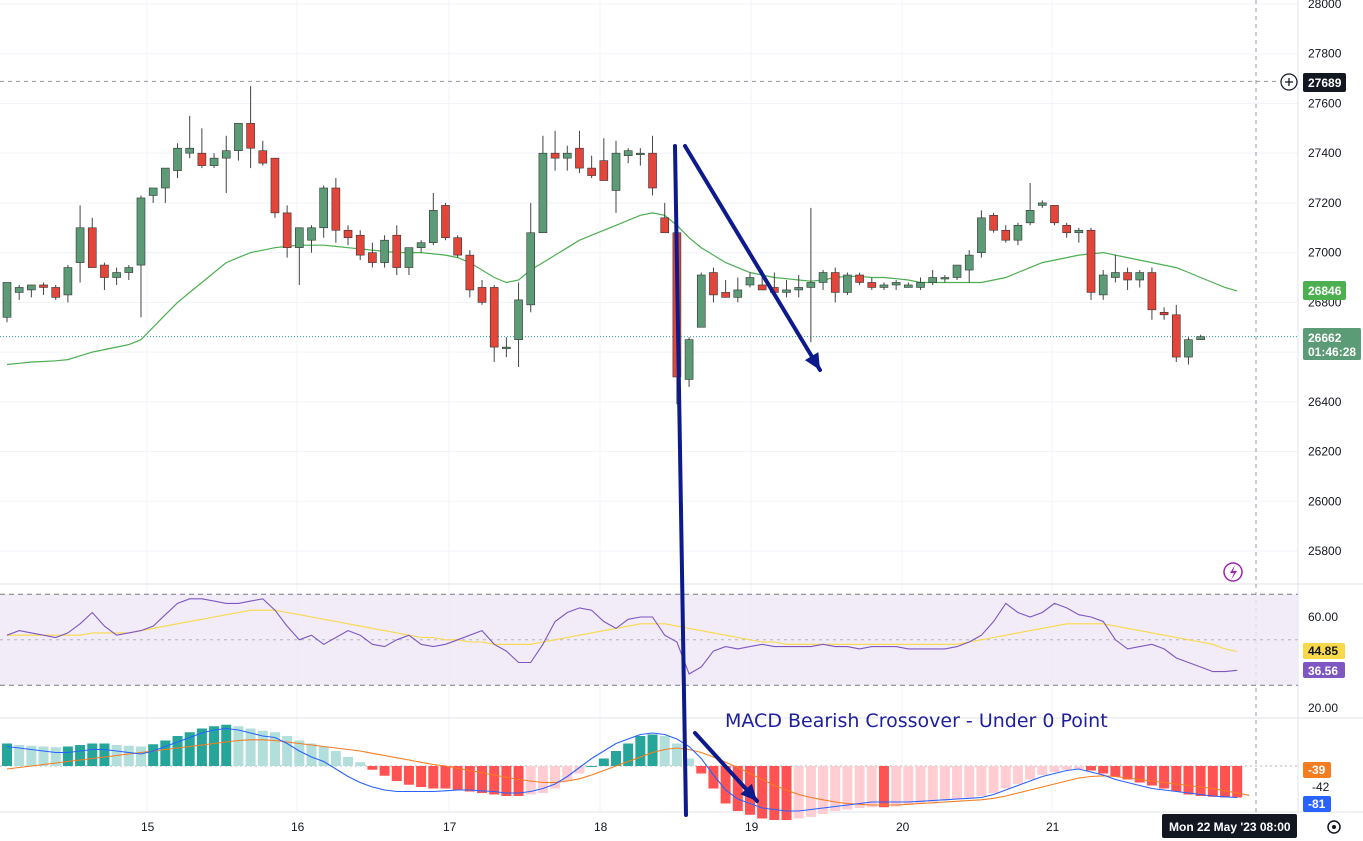 The height and width of the screenshot is (841, 1363). I want to click on bearish-arrow-price, so click(752, 258).